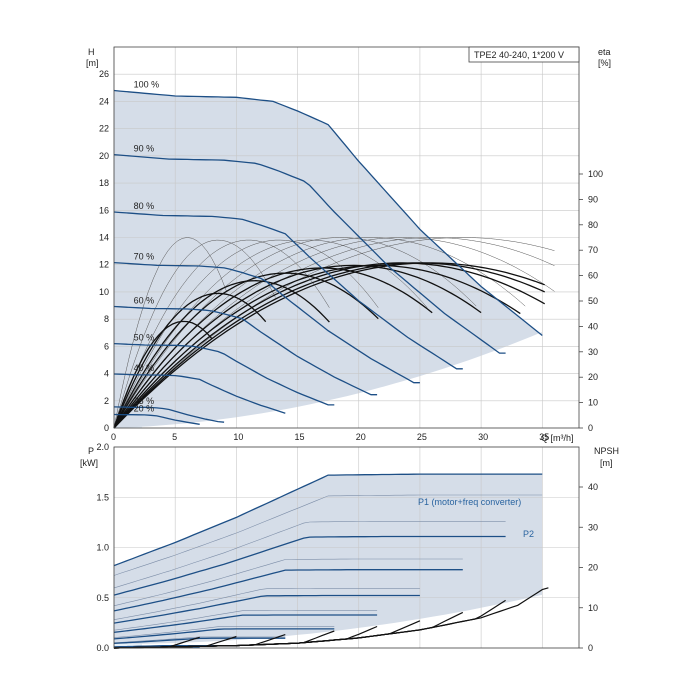 The width and height of the screenshot is (700, 700). I want to click on y-tick-0: 0, so click(106, 428).